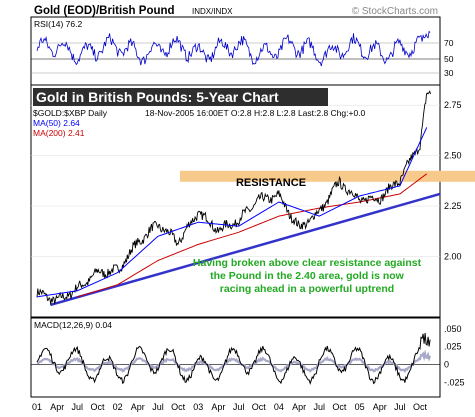 This screenshot has width=475, height=417. Describe the element at coordinates (446, 365) in the screenshot. I see `macd-tick-label: 0` at that location.